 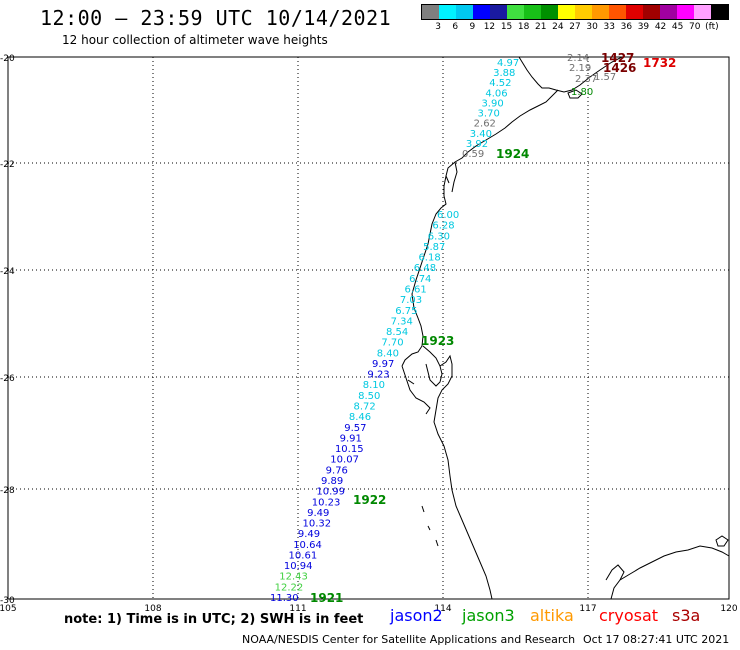 I want to click on wave-height-value: 4.52, so click(x=500, y=83).